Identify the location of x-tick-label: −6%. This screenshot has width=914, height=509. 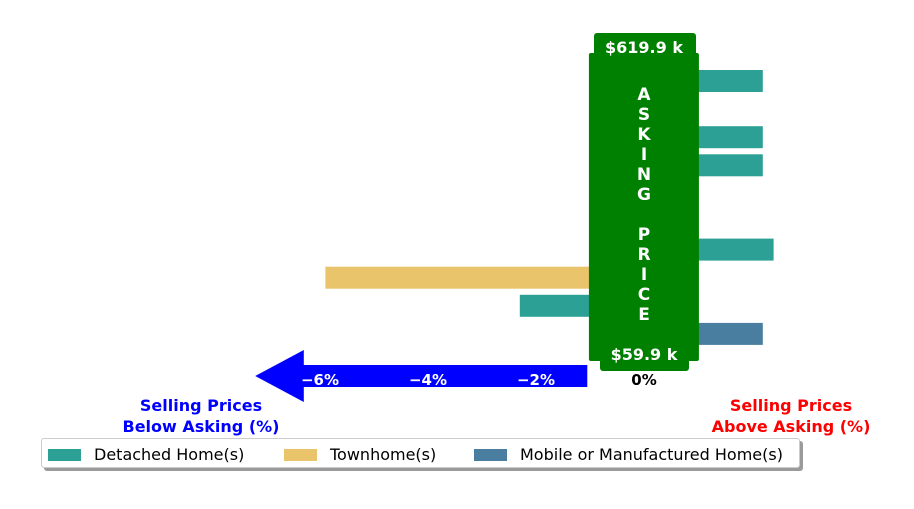
(320, 380).